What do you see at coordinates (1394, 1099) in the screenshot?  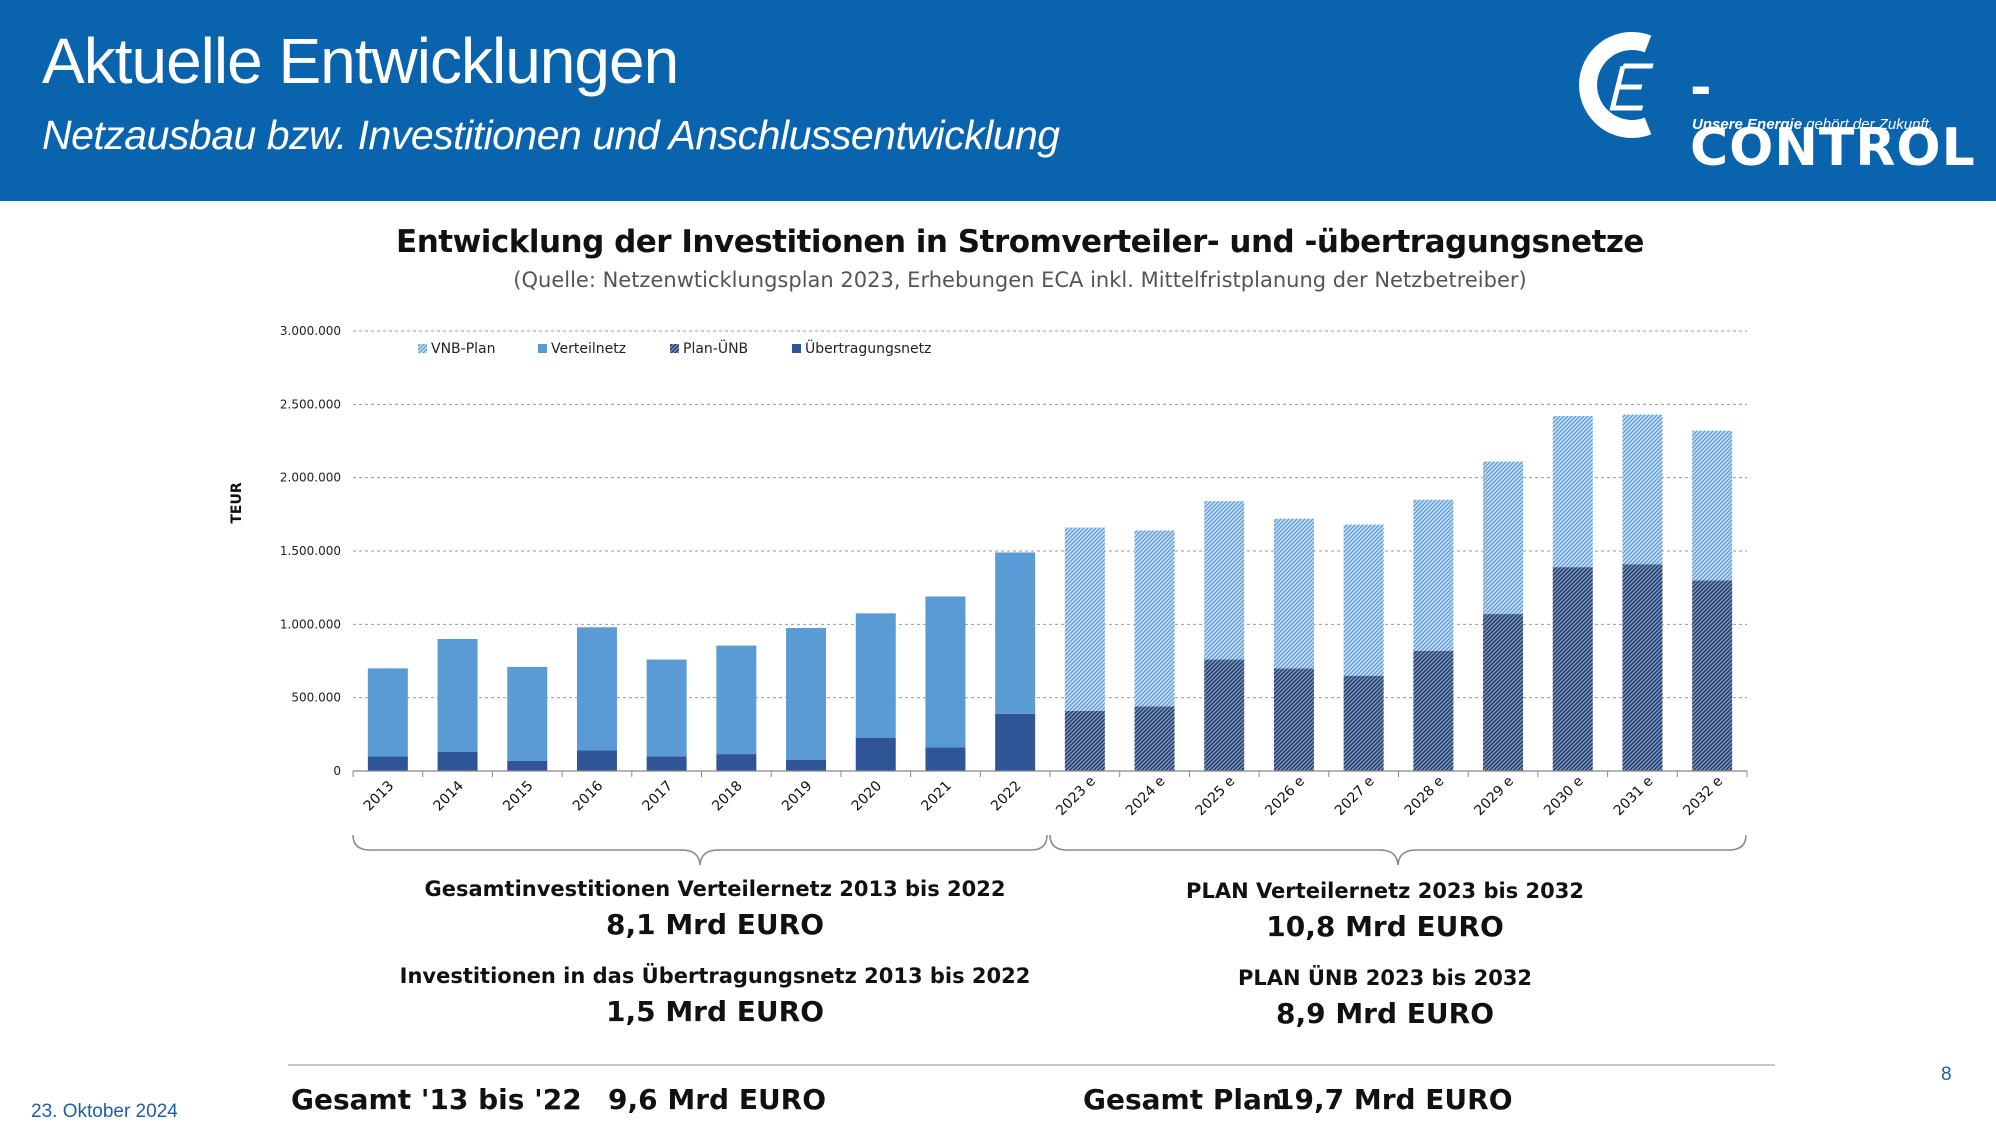 I see `total-right-value: 19,7 Mrd EURO` at bounding box center [1394, 1099].